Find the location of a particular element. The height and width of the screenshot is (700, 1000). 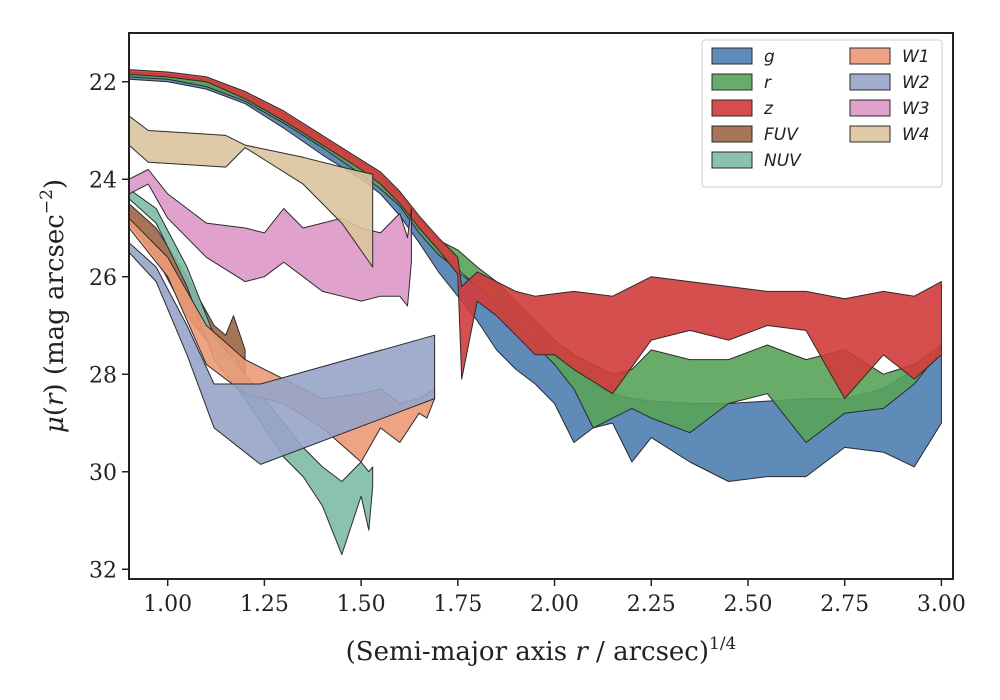

x-tick-label: 3.00 is located at coordinates (941, 604).